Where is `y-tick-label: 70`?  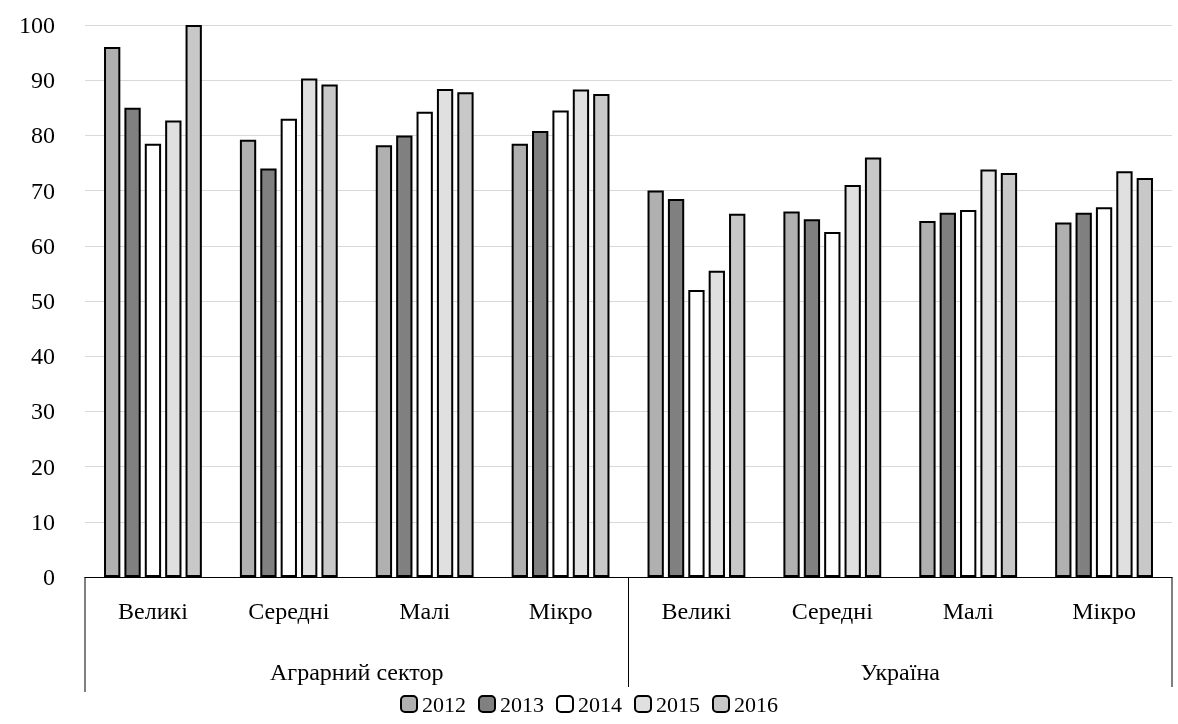
y-tick-label: 70 is located at coordinates (43, 190).